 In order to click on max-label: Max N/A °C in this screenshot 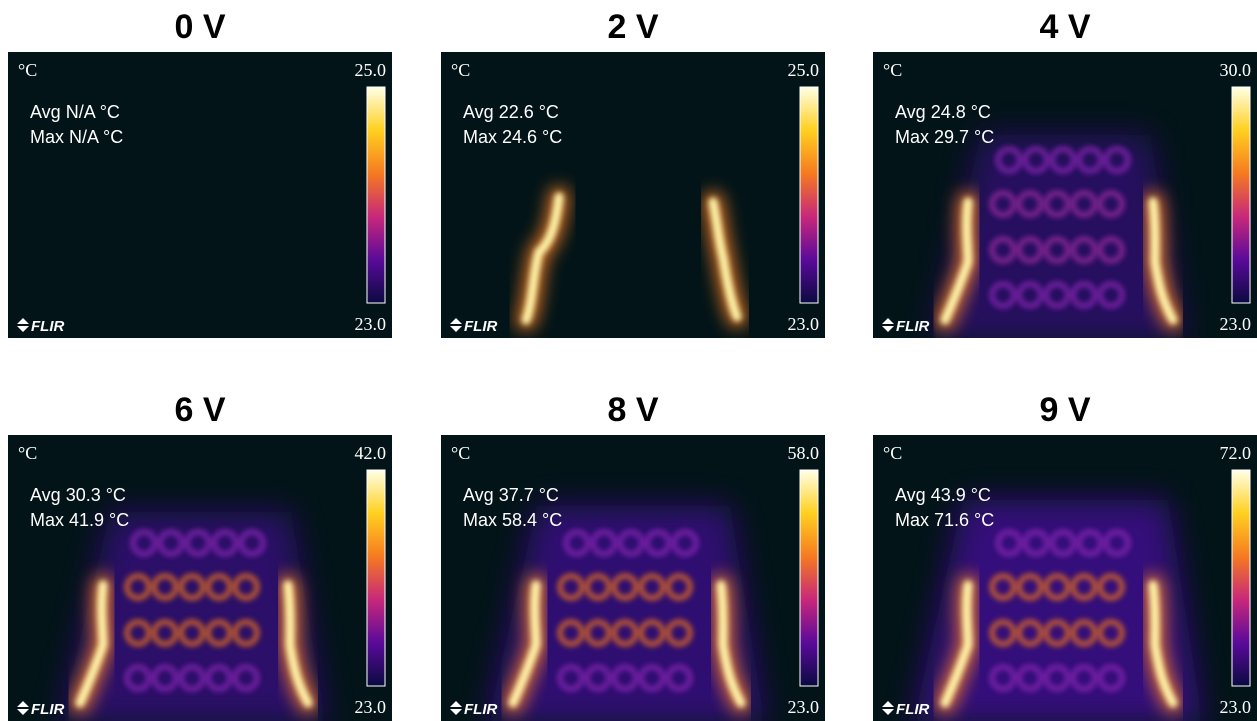, I will do `click(76, 137)`.